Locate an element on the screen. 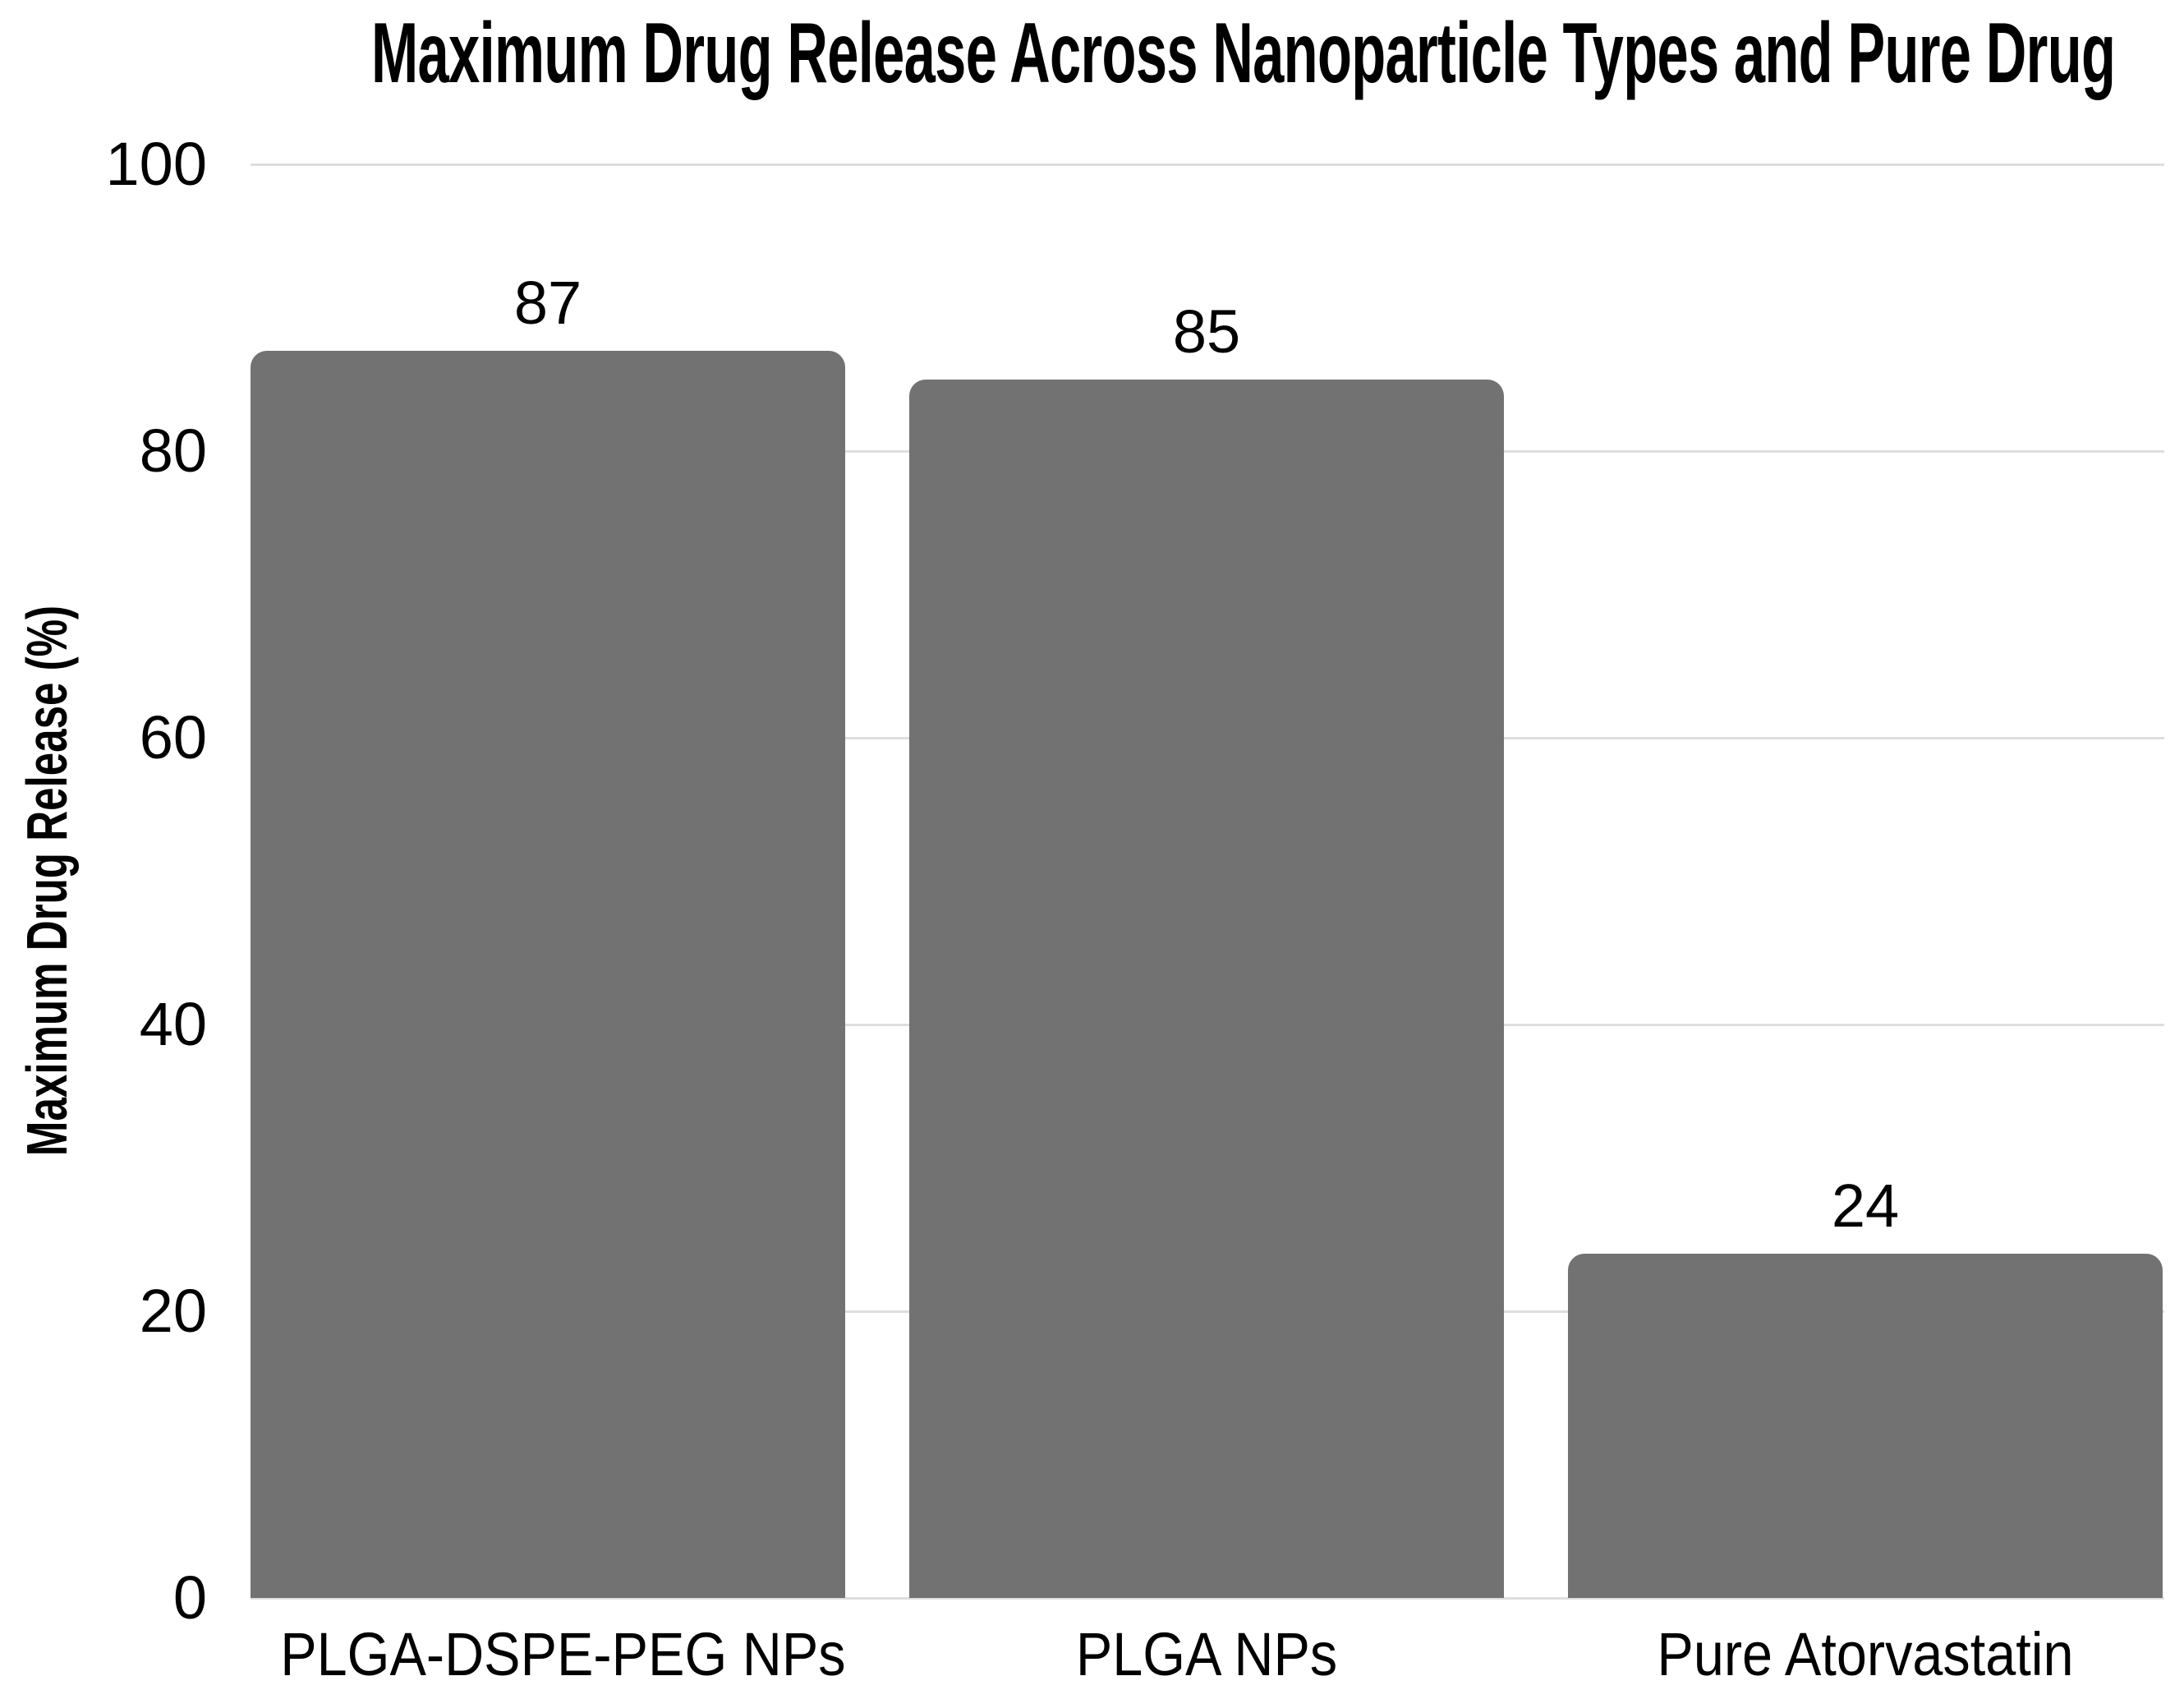 This screenshot has height=1699, width=2184. y-tick-label: 0 is located at coordinates (189, 1597).